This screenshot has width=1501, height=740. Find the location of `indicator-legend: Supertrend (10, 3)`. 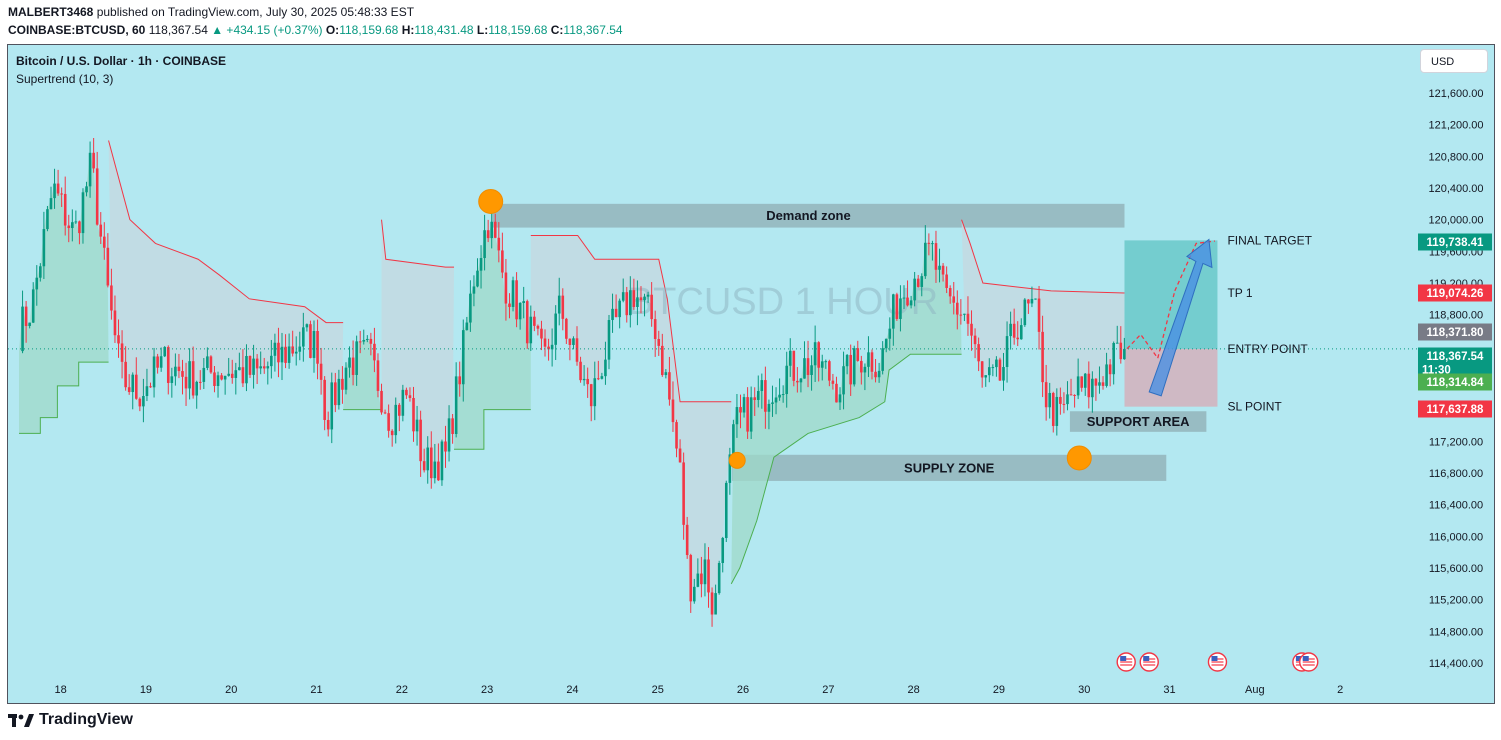

indicator-legend: Supertrend (10, 3) is located at coordinates (65, 79).